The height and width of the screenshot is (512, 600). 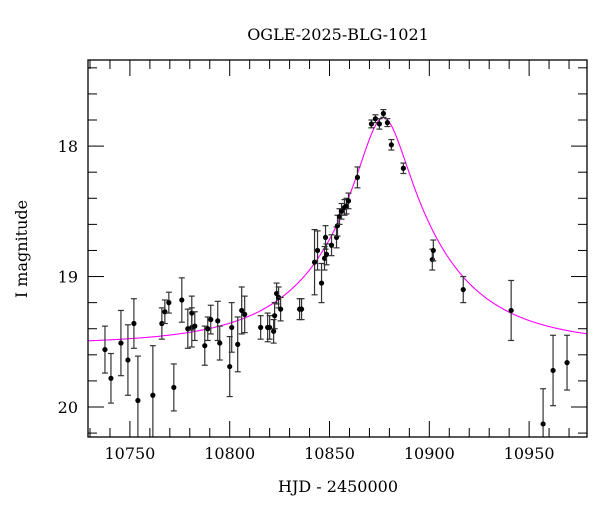 I want to click on y-axis-label: I magnitude, so click(x=21, y=249).